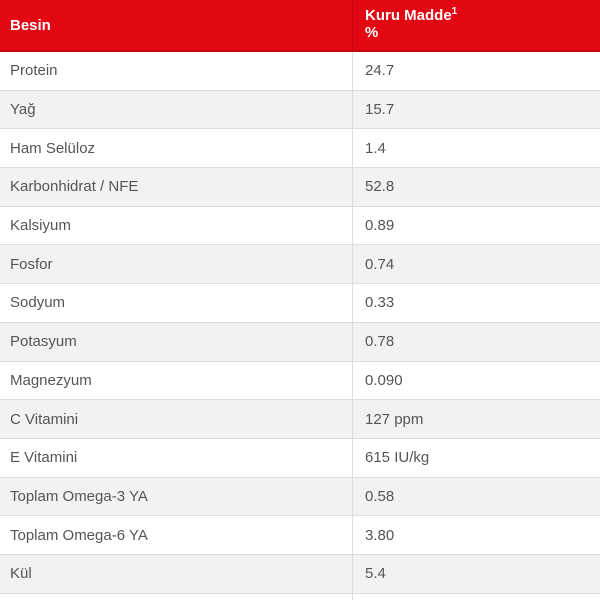  What do you see at coordinates (40, 226) in the screenshot?
I see `nutrient-label: Kalsiyum` at bounding box center [40, 226].